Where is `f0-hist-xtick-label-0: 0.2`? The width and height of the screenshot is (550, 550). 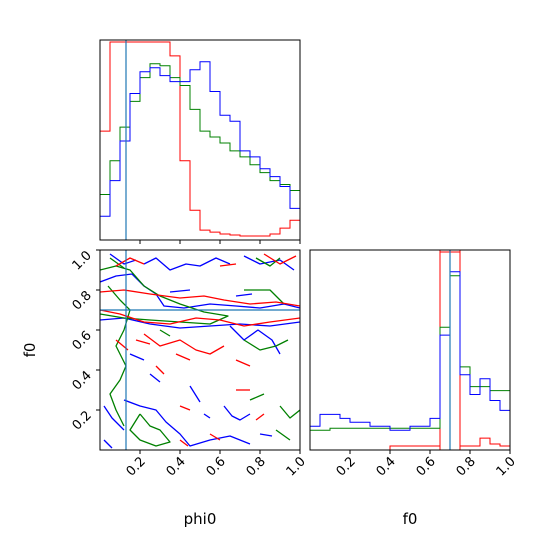
f0-hist-xtick-label-0: 0.2 is located at coordinates (346, 466).